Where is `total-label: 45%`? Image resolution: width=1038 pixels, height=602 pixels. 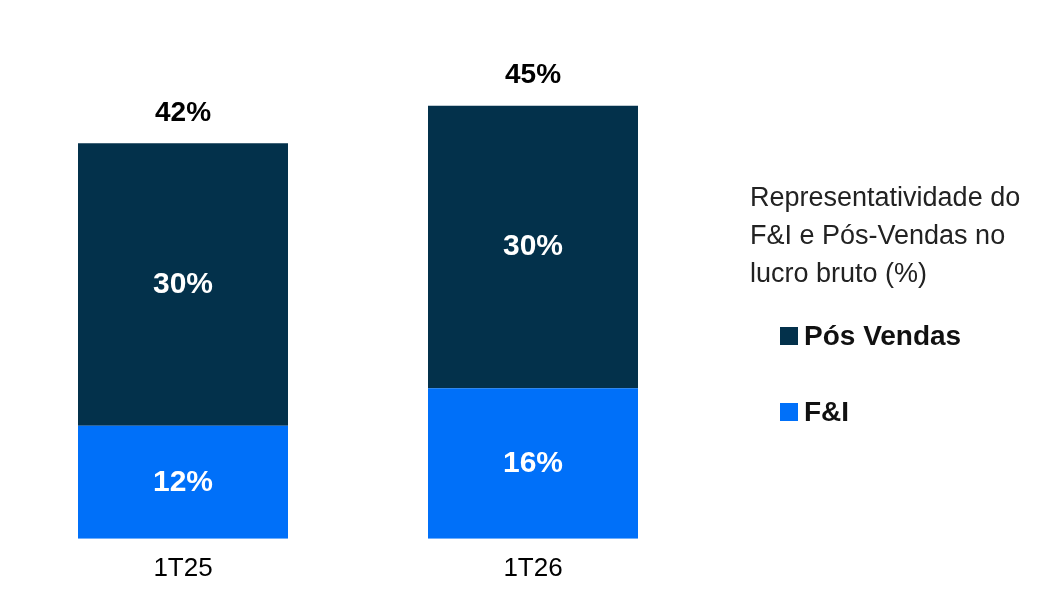
total-label: 45% is located at coordinates (533, 74).